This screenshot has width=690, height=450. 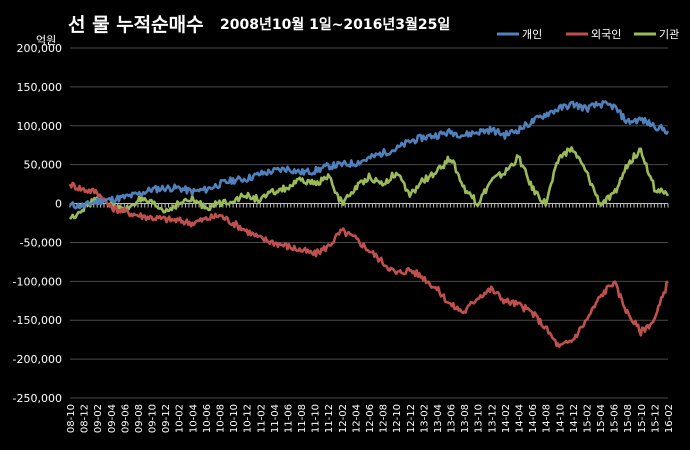 What do you see at coordinates (574, 418) in the screenshot?
I see `x-tick-label: 14-12` at bounding box center [574, 418].